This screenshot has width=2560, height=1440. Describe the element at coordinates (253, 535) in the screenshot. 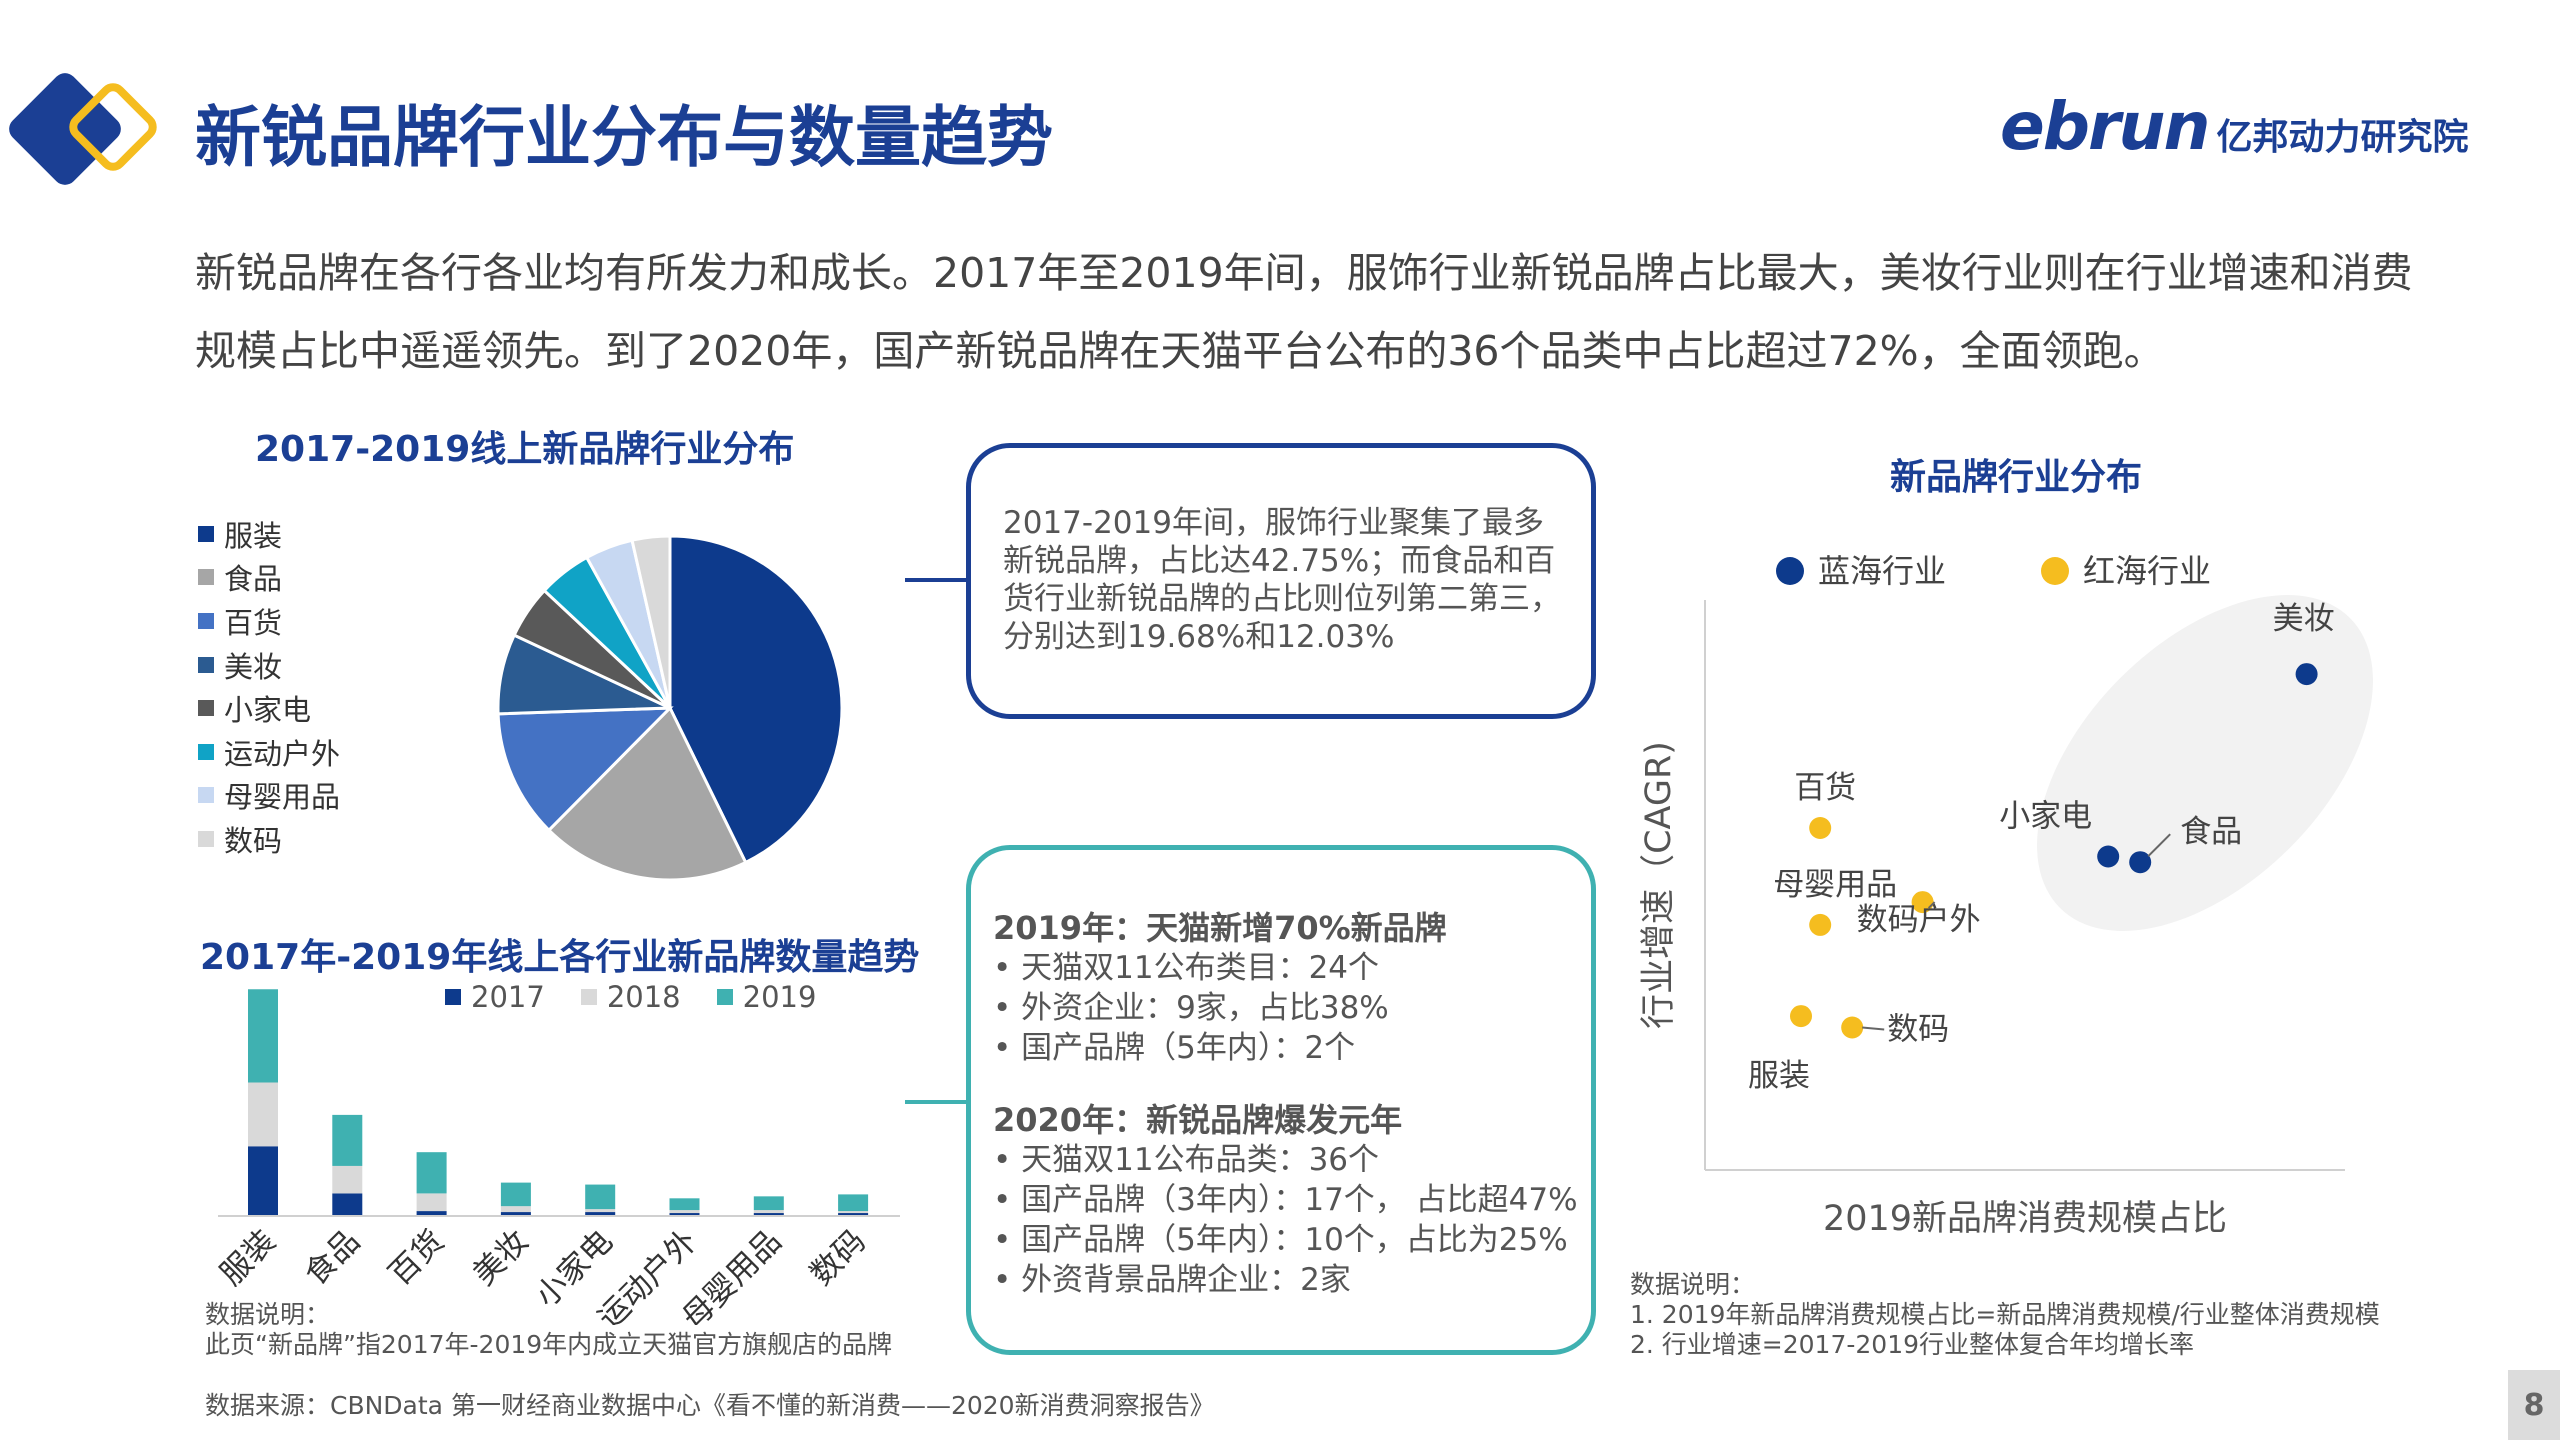

I see `legend-label: 服装` at that location.